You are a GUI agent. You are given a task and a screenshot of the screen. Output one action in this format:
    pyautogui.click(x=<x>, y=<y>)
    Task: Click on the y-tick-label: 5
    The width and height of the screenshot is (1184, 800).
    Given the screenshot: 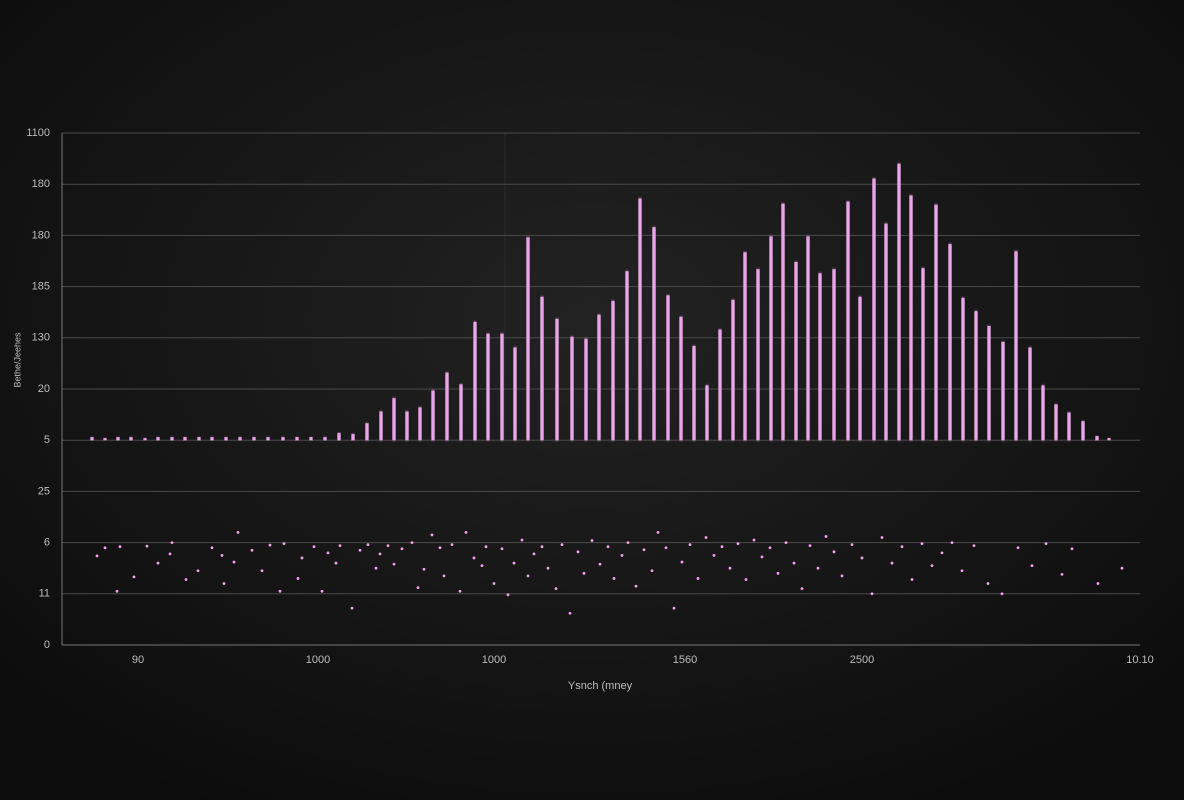 What is the action you would take?
    pyautogui.click(x=47, y=440)
    